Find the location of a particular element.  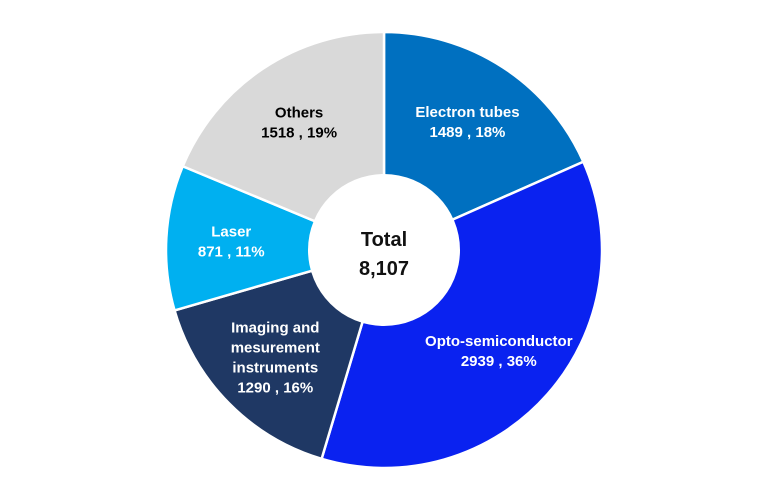

slice-name-line: Imaging and is located at coordinates (275, 328).